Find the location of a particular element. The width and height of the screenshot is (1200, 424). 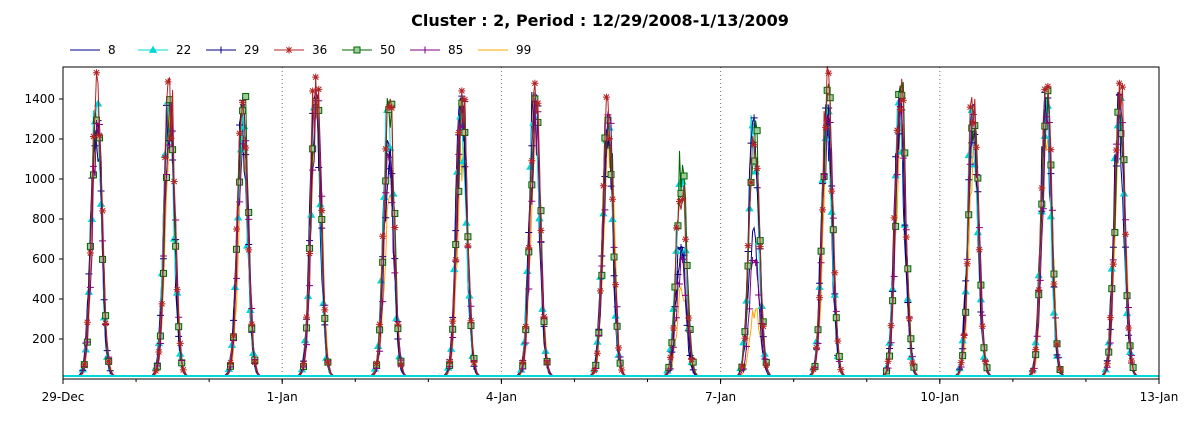

y-tick-label: 400 is located at coordinates (43, 299).